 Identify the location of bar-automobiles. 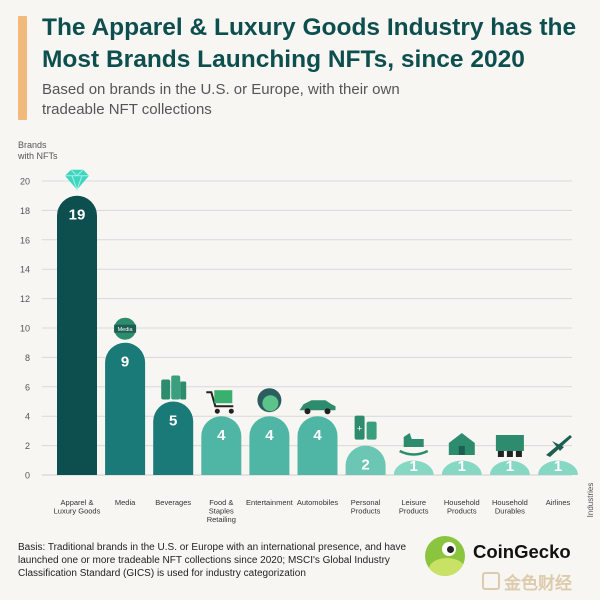
(317, 445).